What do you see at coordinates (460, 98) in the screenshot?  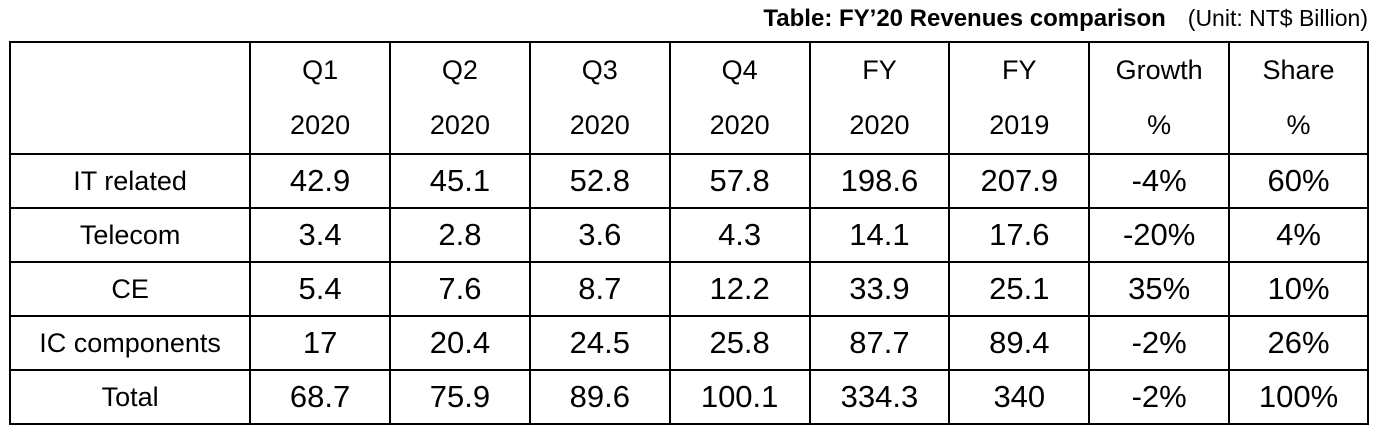 I see `column-header: Q2 2020` at bounding box center [460, 98].